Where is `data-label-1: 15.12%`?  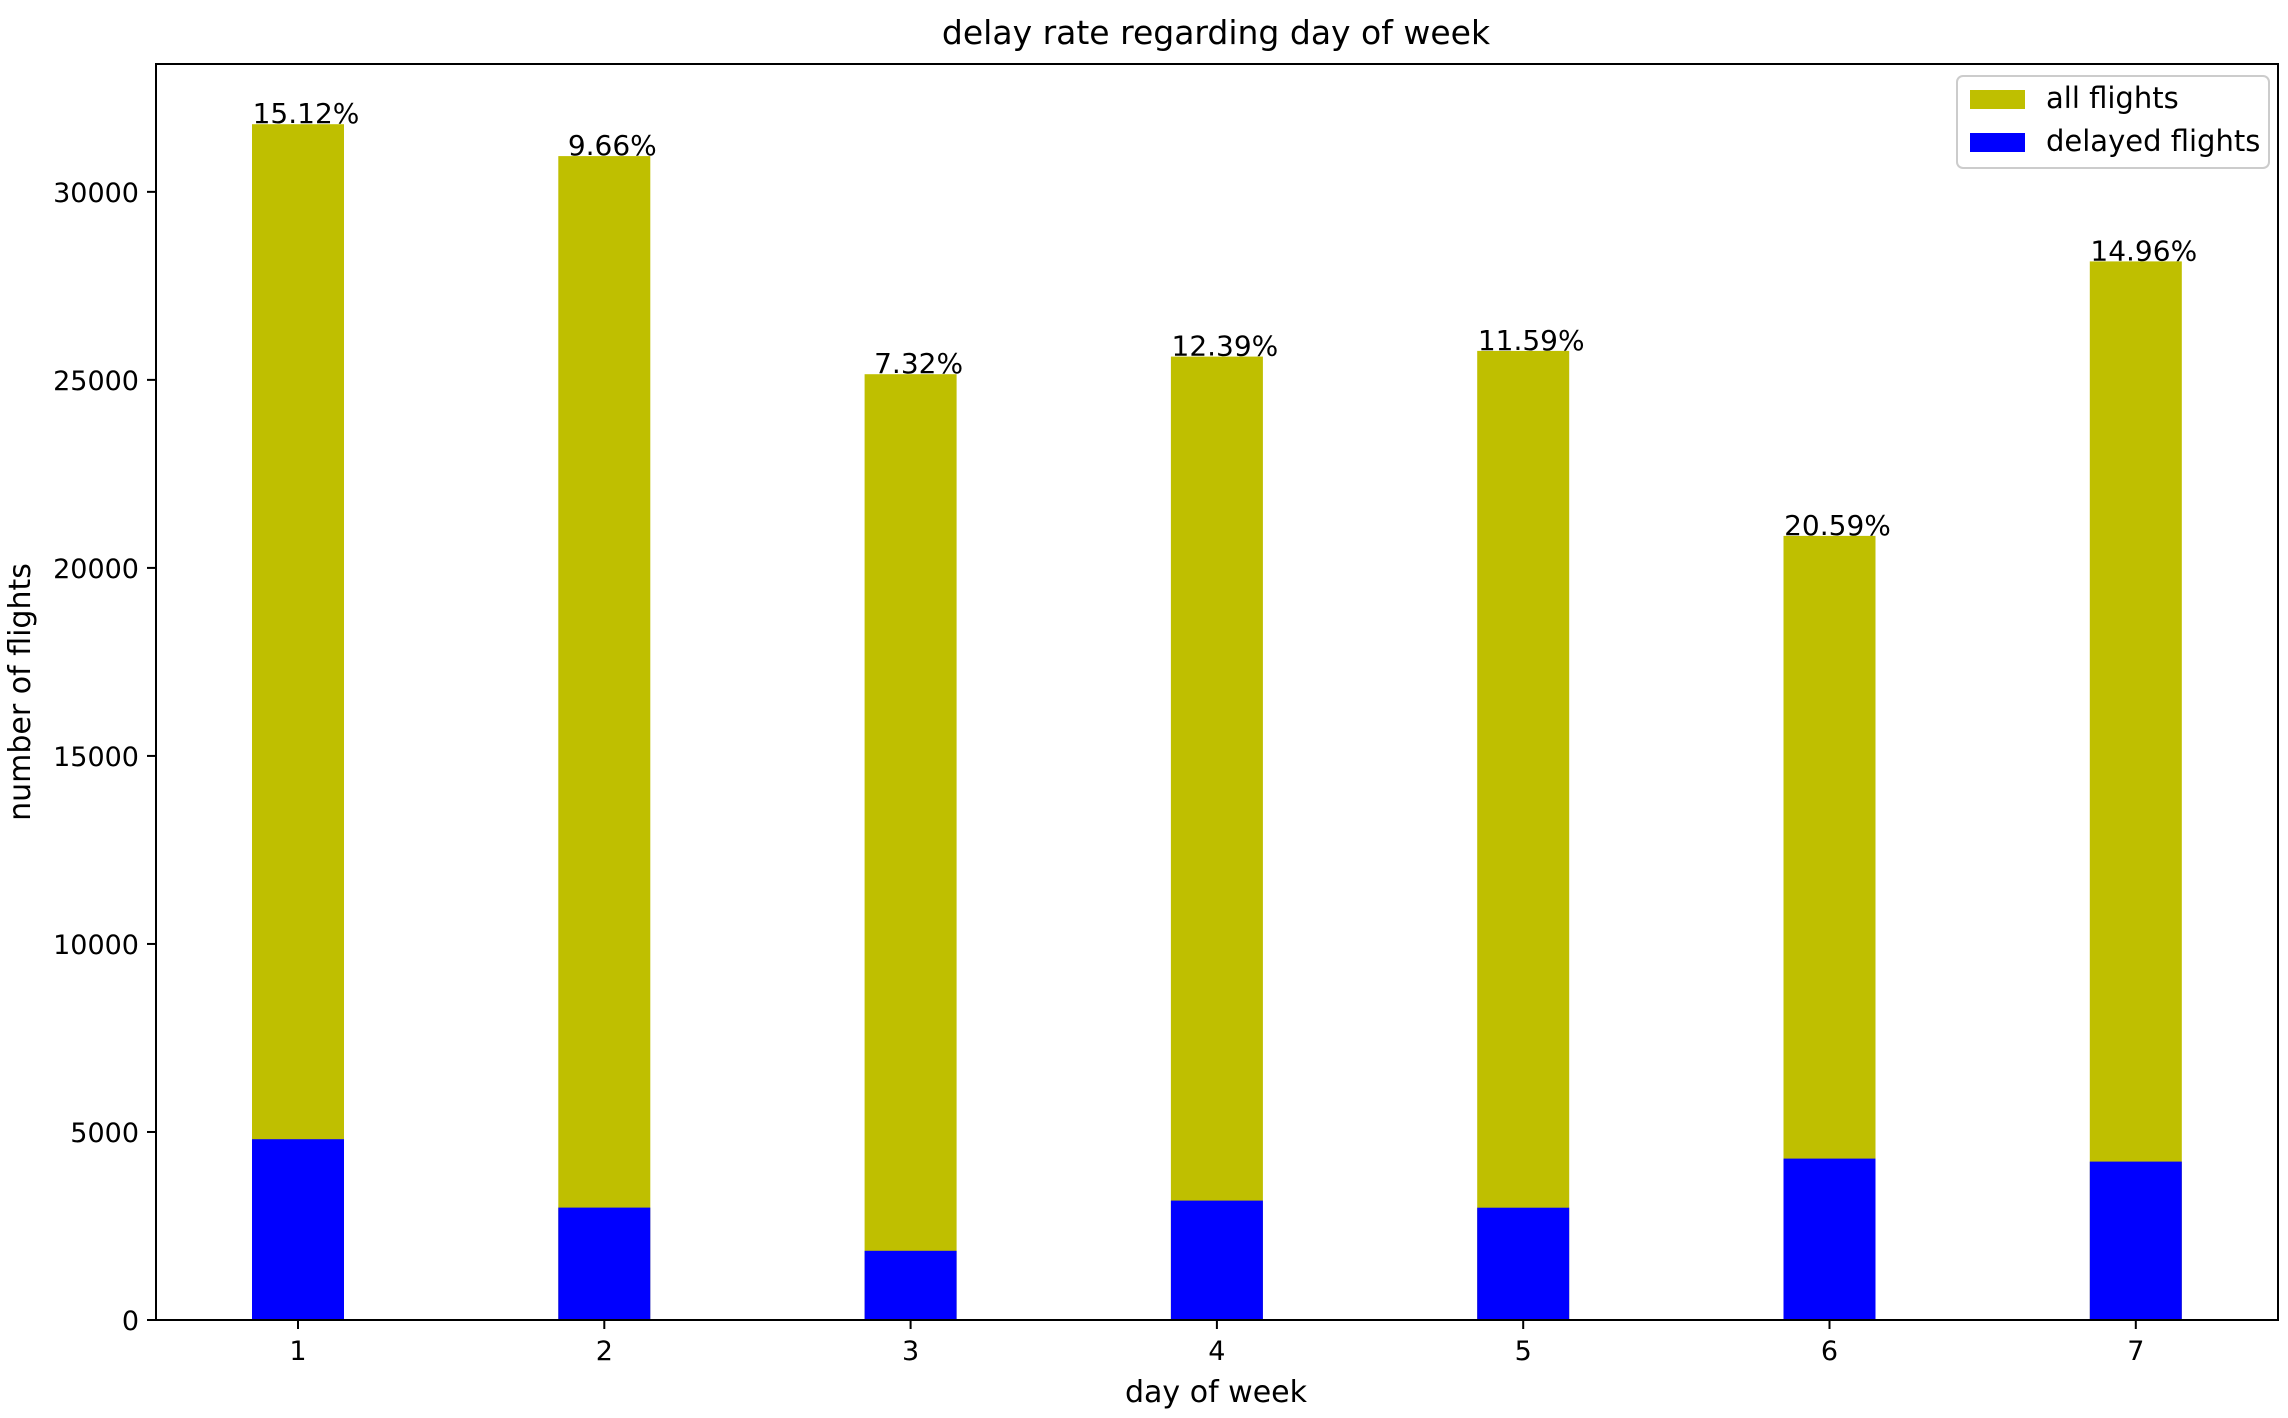
data-label-1: 15.12% is located at coordinates (306, 113).